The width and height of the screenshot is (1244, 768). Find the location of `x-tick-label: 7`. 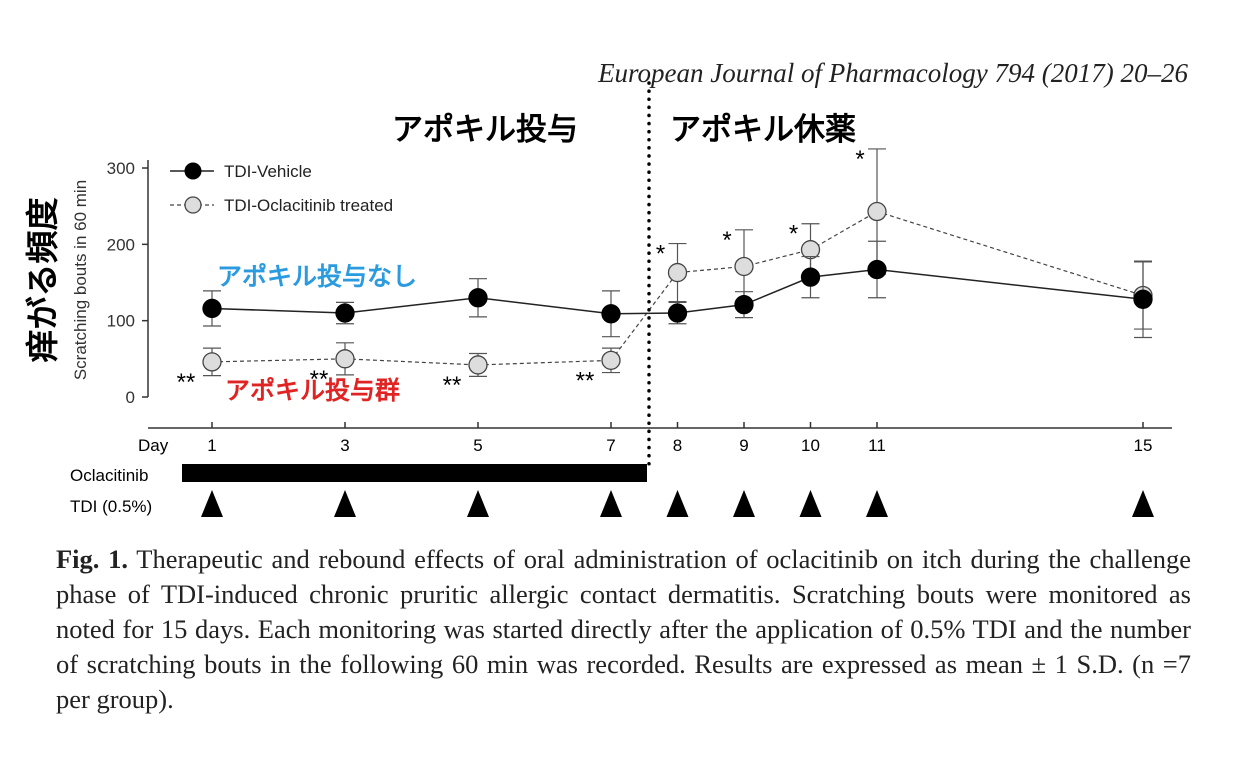

x-tick-label: 7 is located at coordinates (610, 445).